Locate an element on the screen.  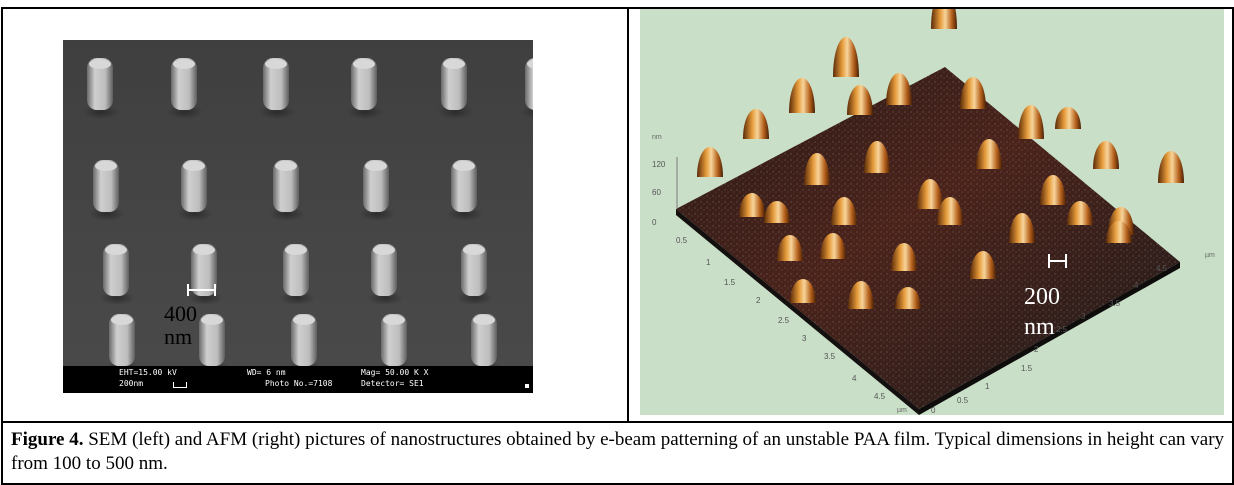
afm-x-tick: 1.5 is located at coordinates (730, 282).